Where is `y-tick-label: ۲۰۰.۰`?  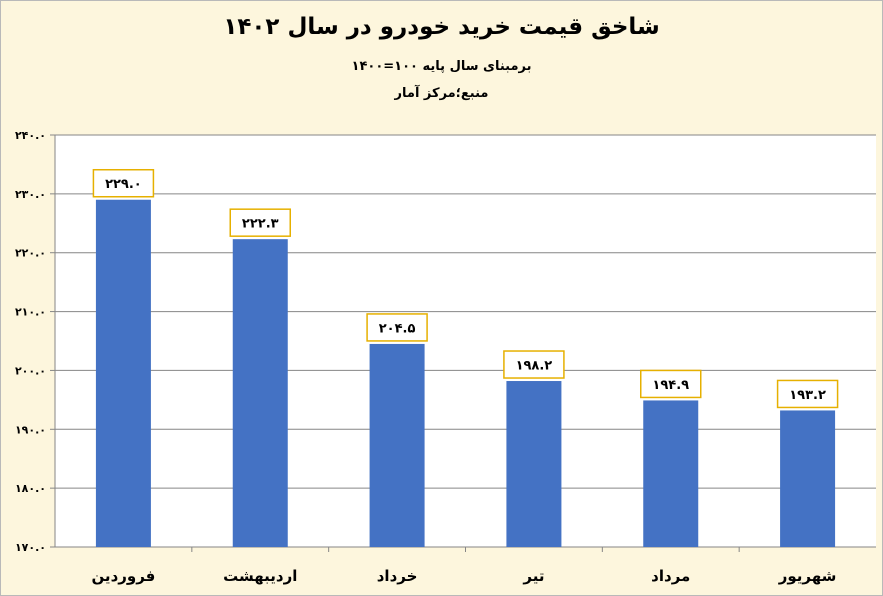
y-tick-label: ۲۰۰.۰ is located at coordinates (30, 370).